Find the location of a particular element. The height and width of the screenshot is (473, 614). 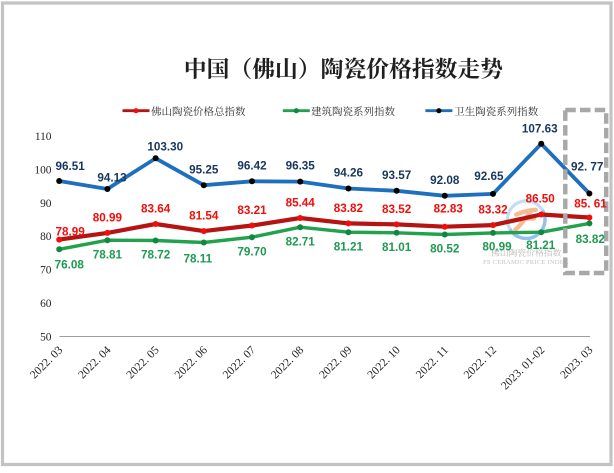

svg-text: 96.51 is located at coordinates (70, 166).